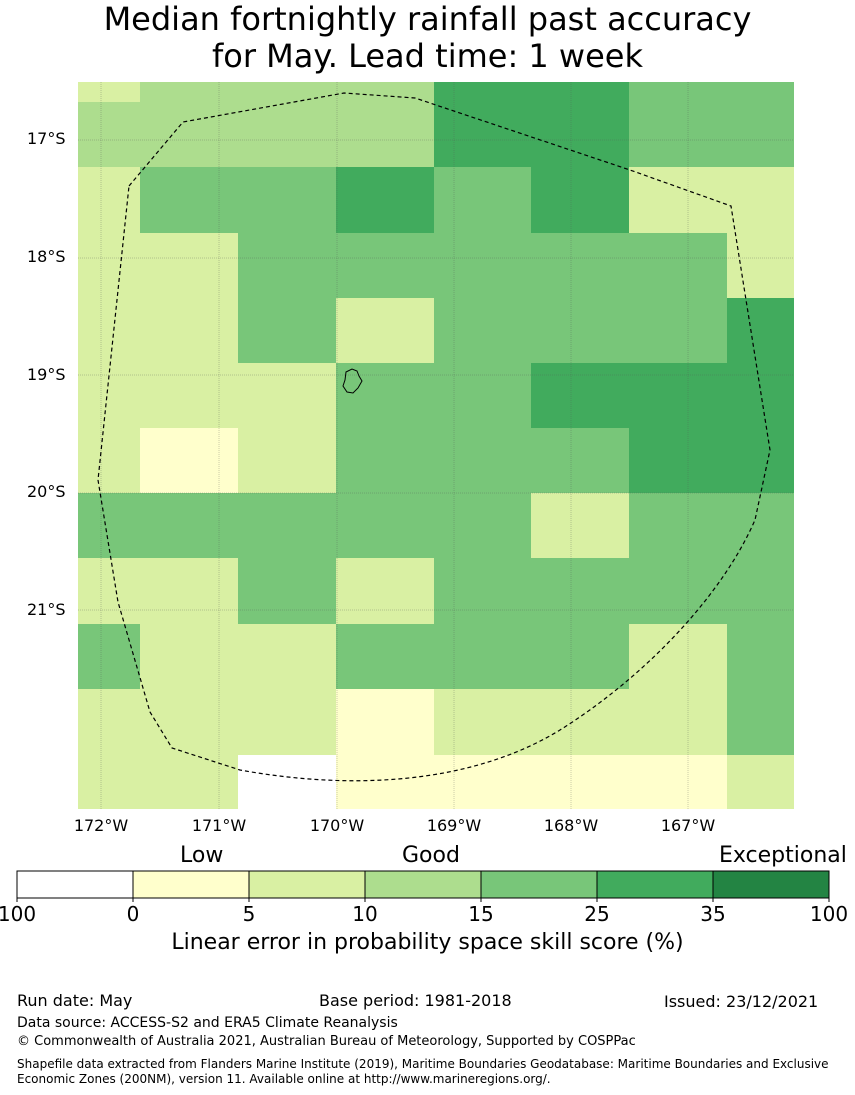 This screenshot has width=855, height=1095. I want to click on issued-date: Issued: 23/12/2021, so click(741, 1001).